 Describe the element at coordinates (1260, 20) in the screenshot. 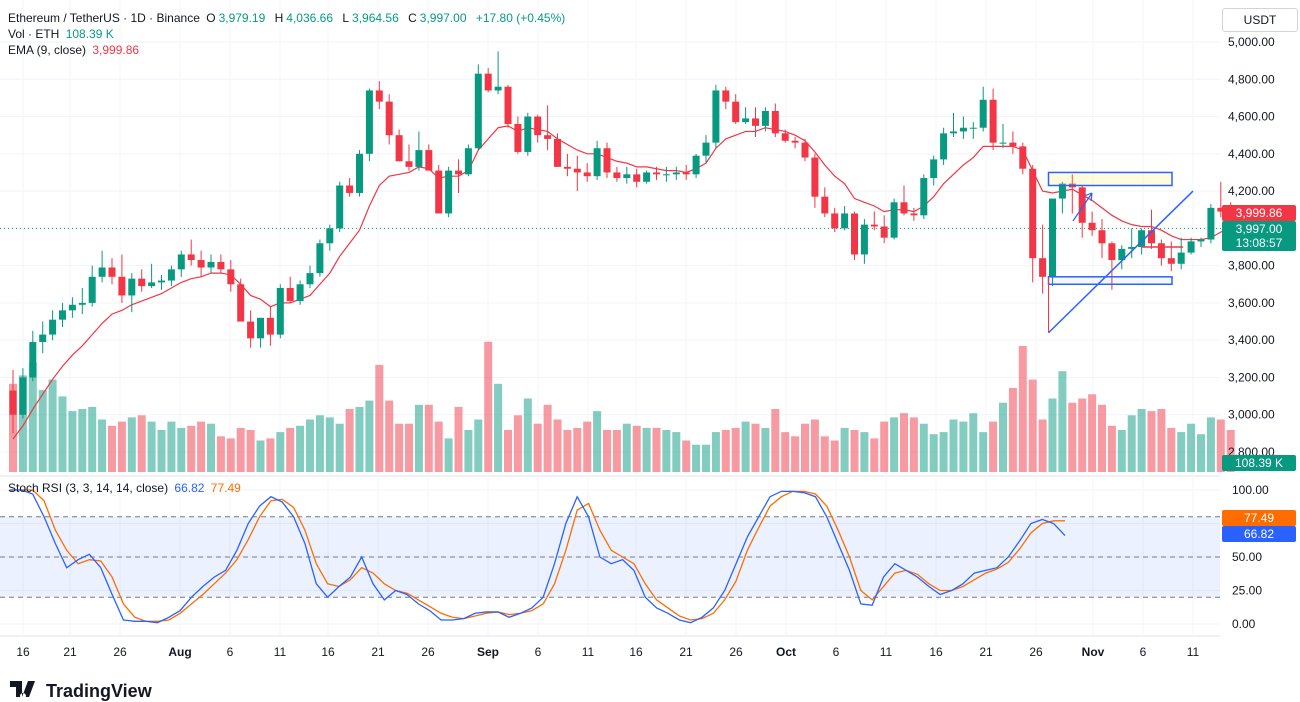

I see `currency-button: USDT` at that location.